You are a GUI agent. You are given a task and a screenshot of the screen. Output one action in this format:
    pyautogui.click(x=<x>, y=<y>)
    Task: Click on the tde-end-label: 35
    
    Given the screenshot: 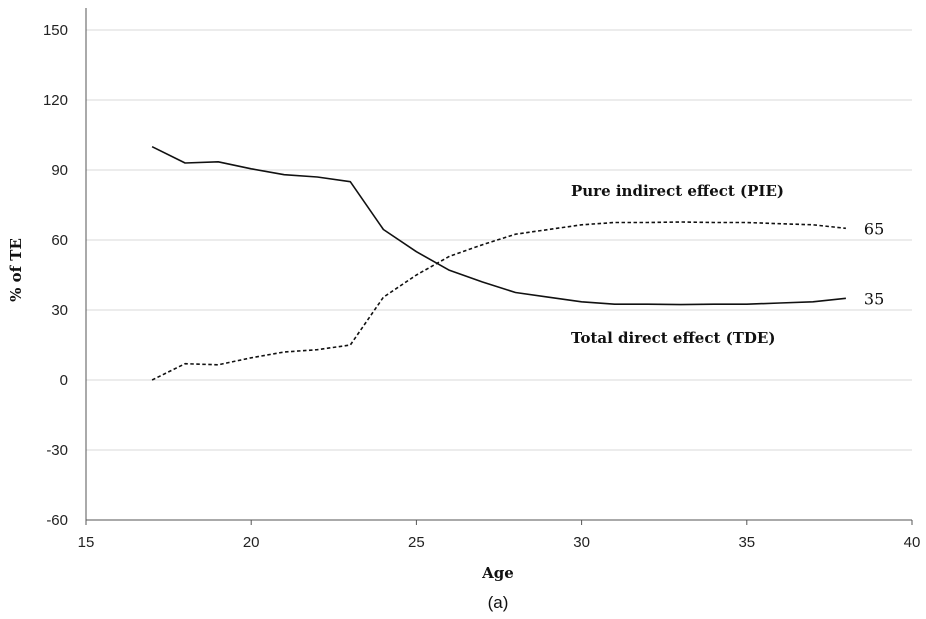 What is the action you would take?
    pyautogui.click(x=874, y=298)
    